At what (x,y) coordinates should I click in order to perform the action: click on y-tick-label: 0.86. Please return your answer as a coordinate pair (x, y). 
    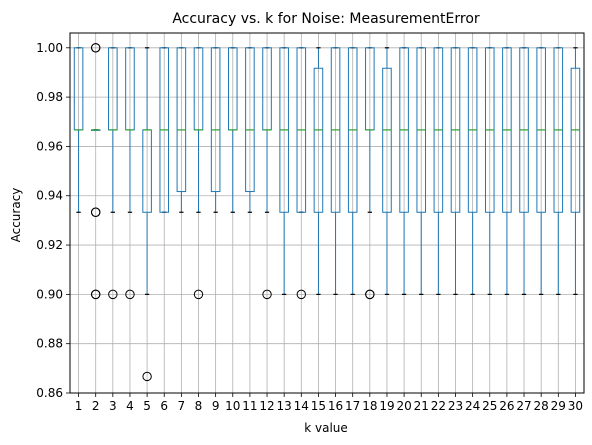
    Looking at the image, I should click on (49, 393).